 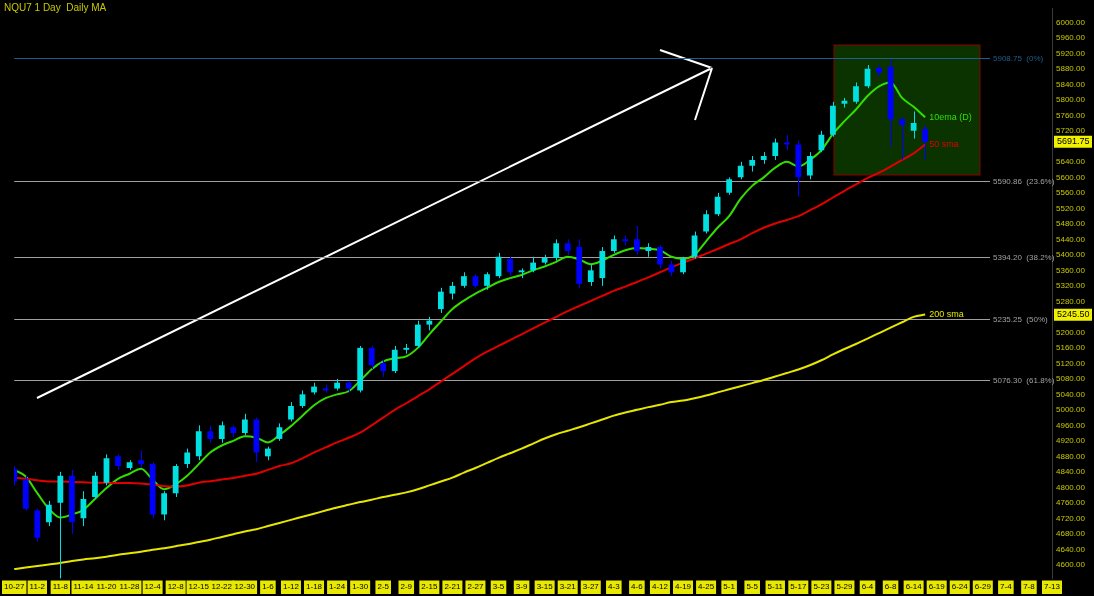 I want to click on y-tick-label: 5560.00, so click(x=1071, y=193).